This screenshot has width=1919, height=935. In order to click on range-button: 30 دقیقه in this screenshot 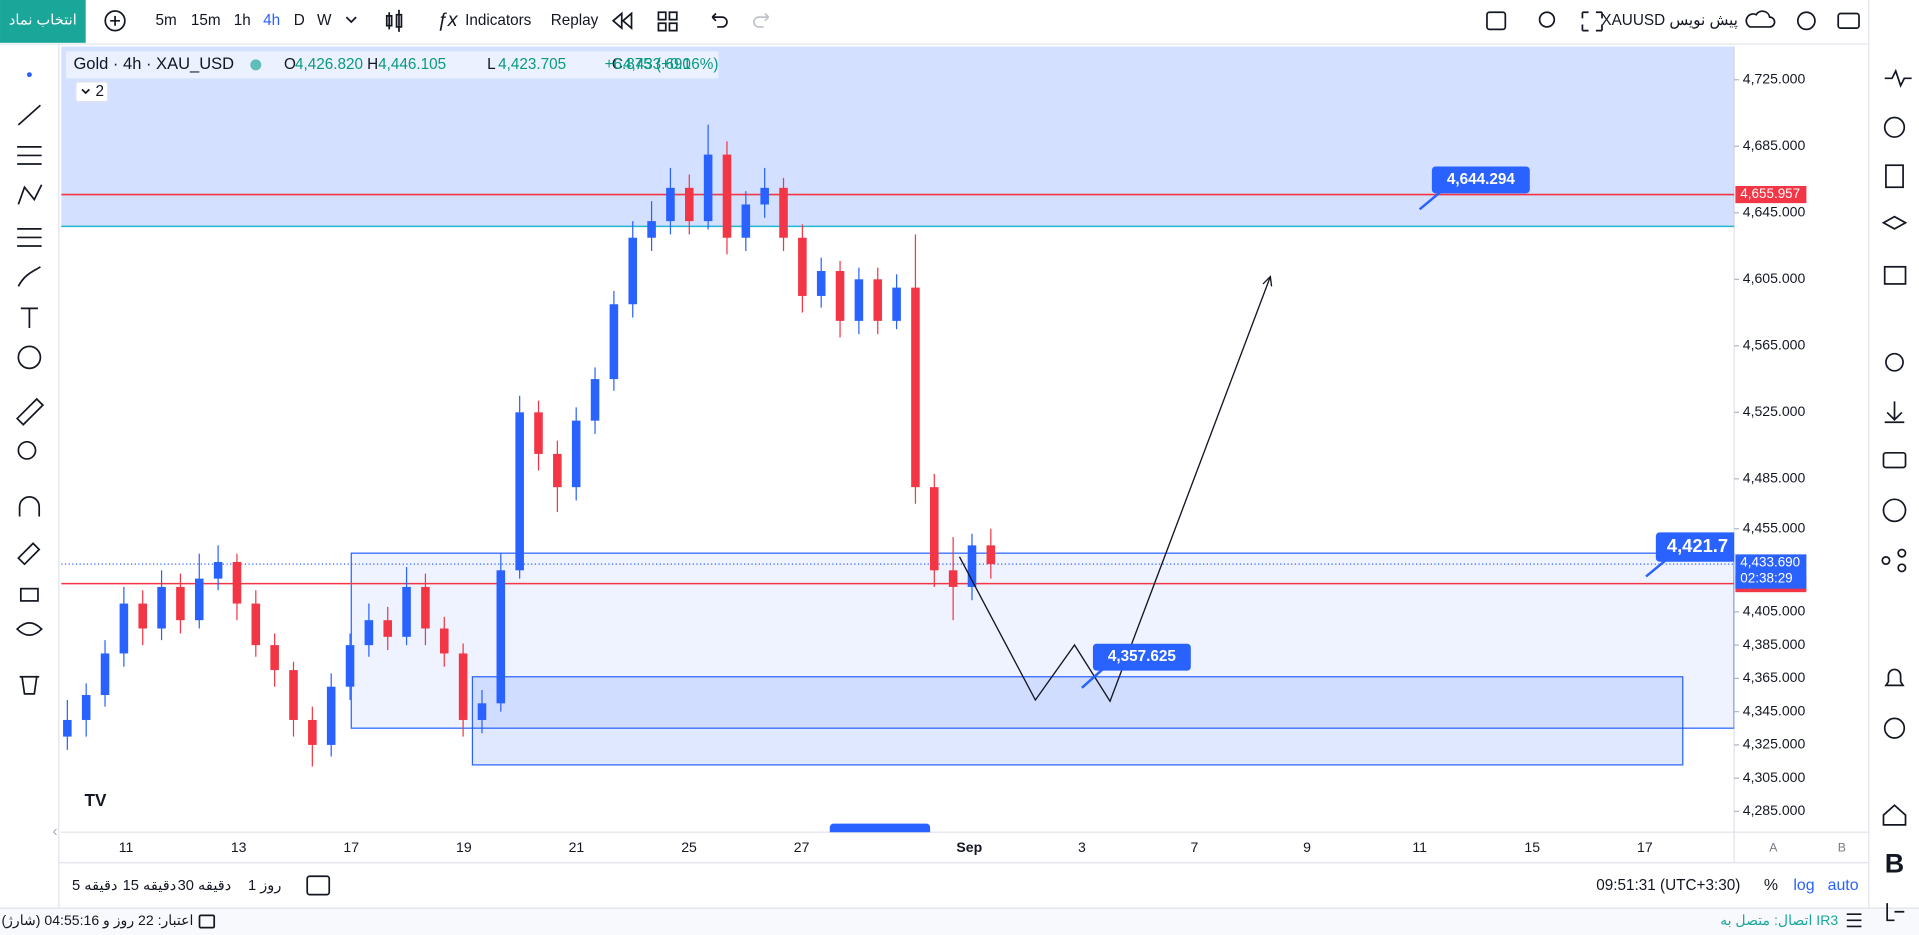, I will do `click(205, 886)`.